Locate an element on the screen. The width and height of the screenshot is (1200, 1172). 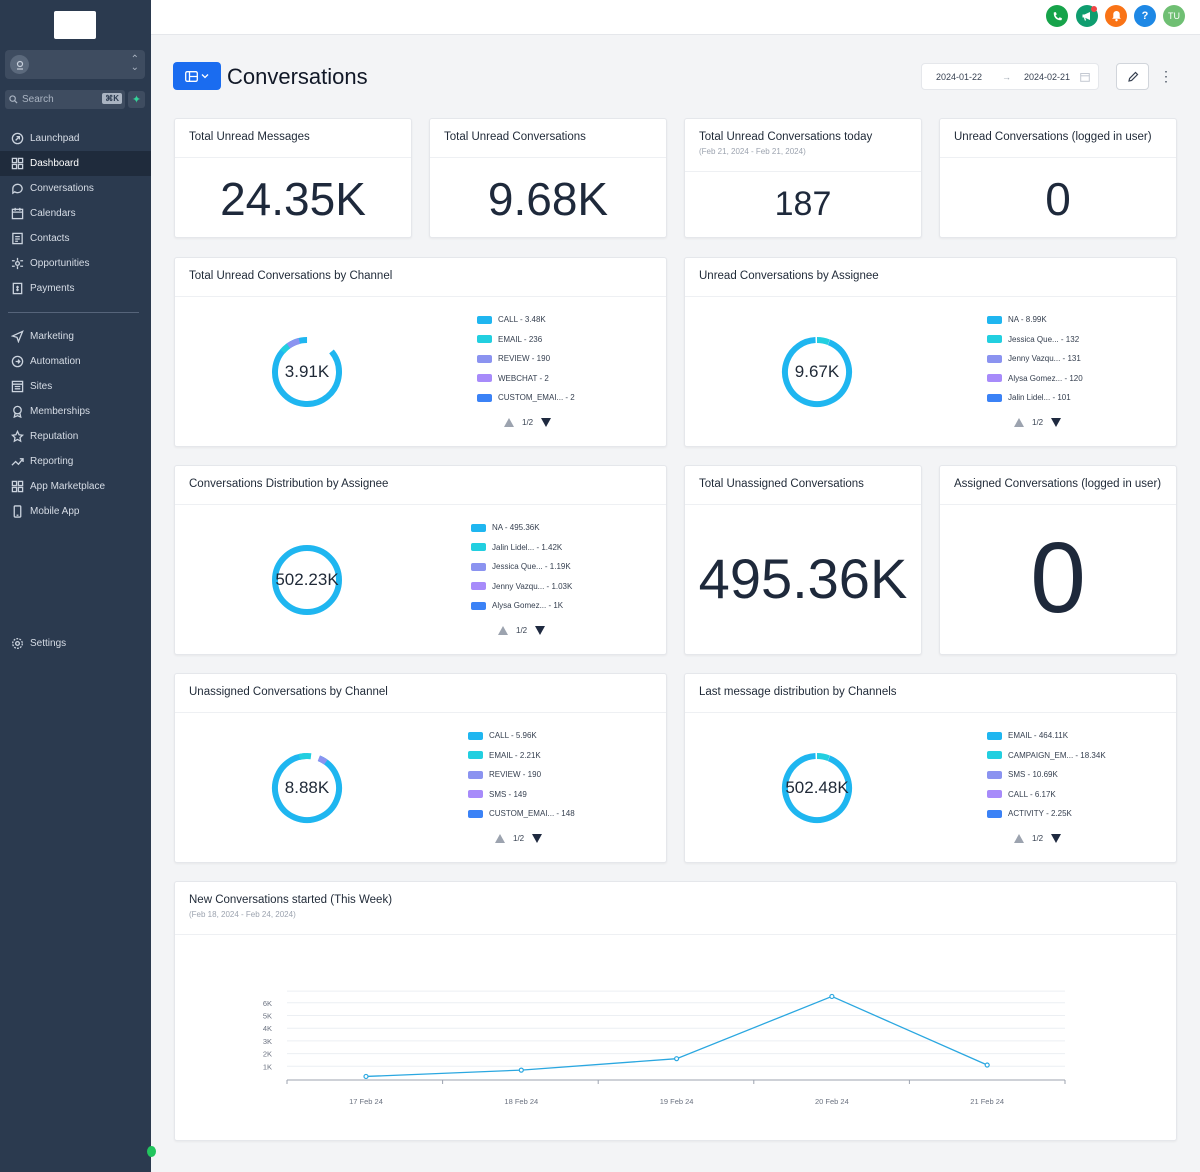
edit-dashboard-button is located at coordinates (1132, 76).